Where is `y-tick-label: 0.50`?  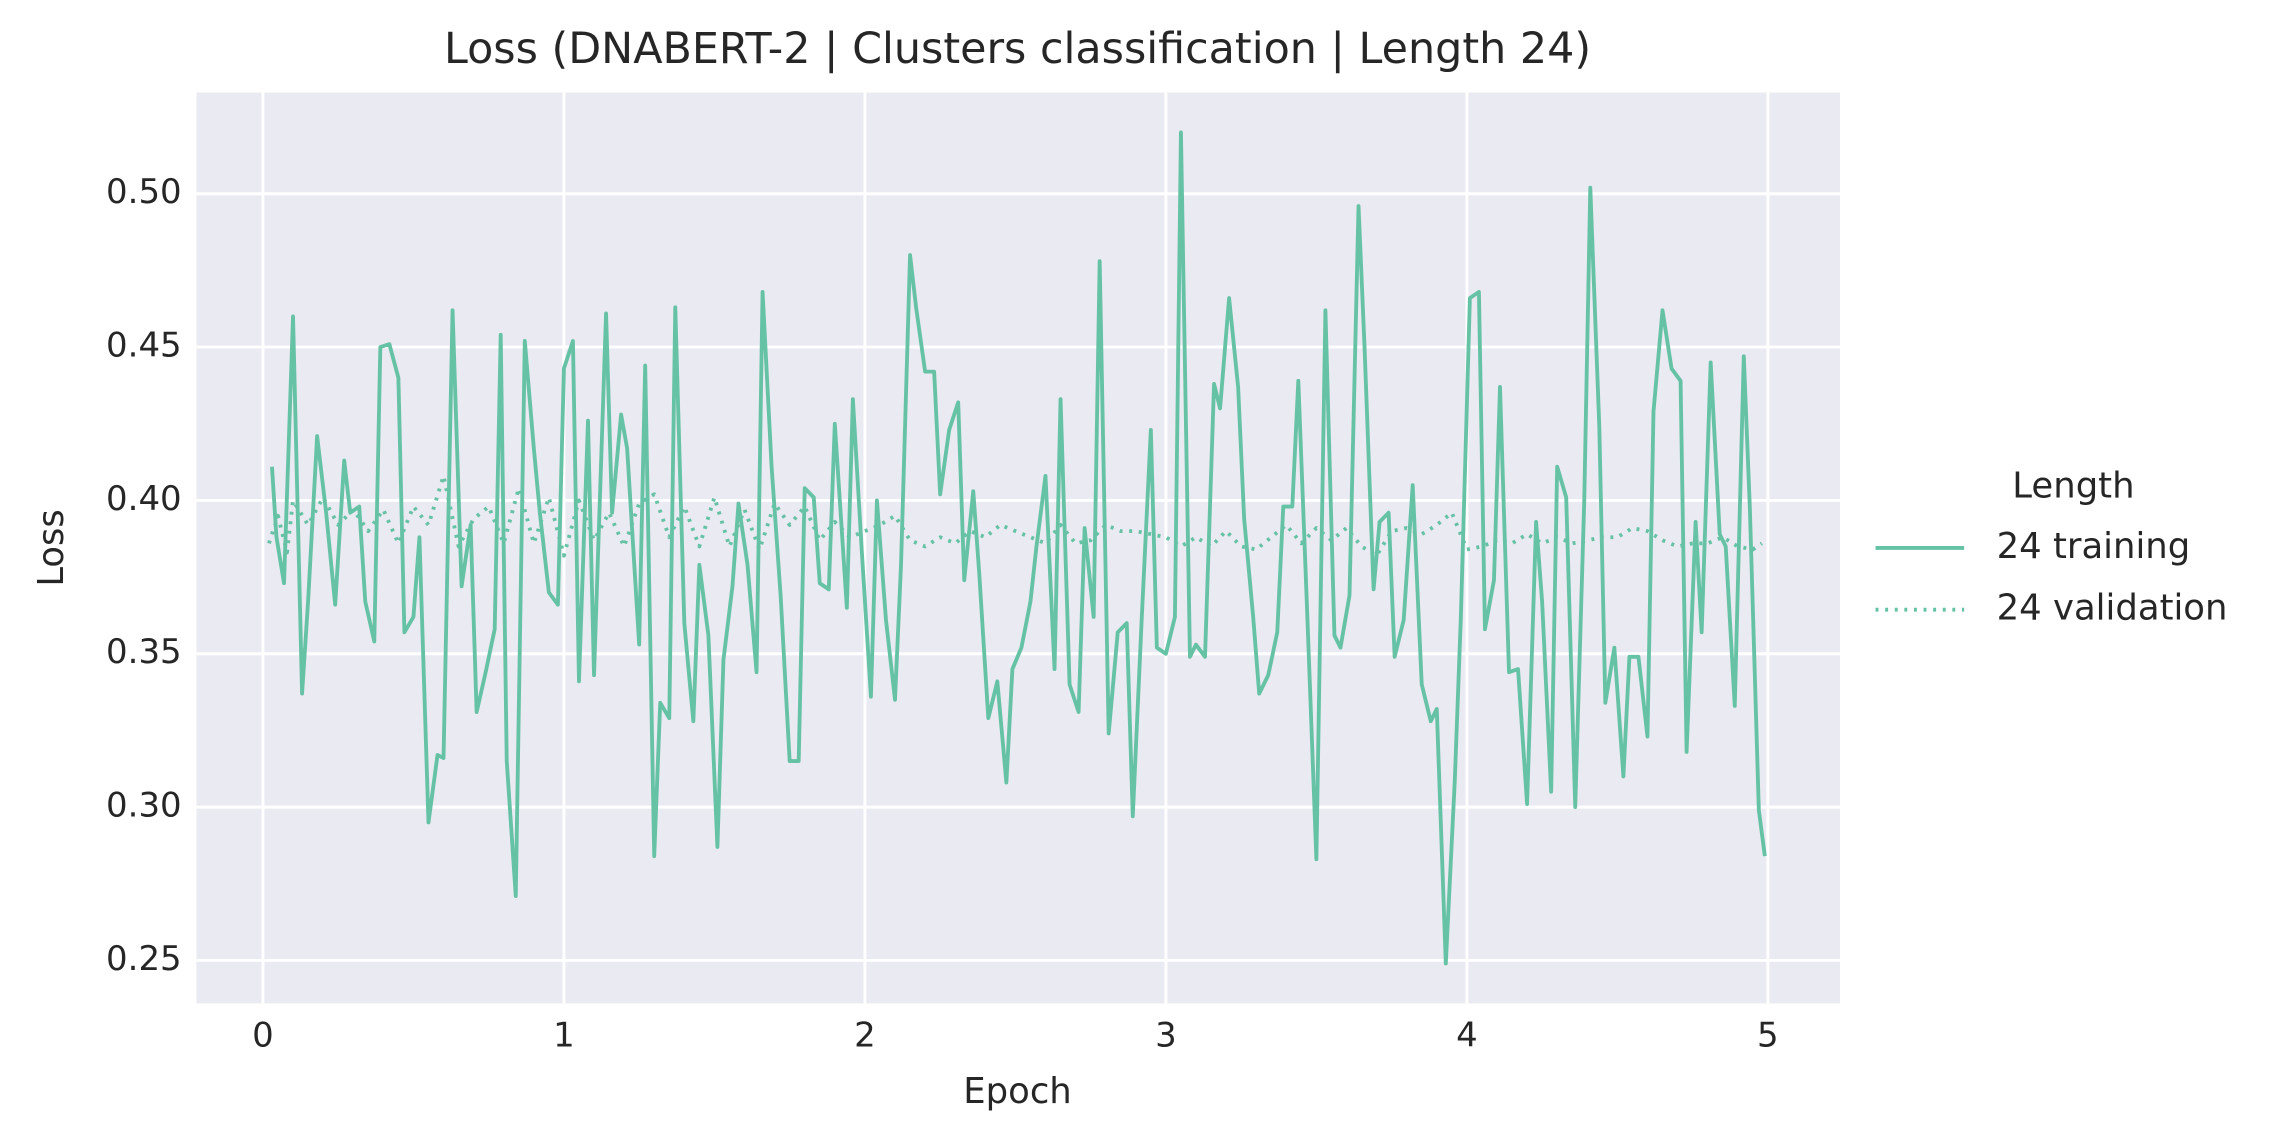
y-tick-label: 0.50 is located at coordinates (144, 191).